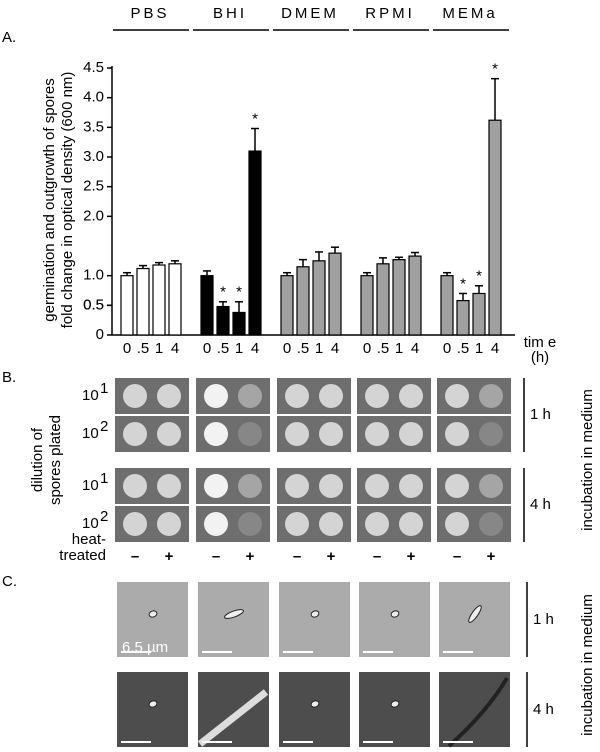 This screenshot has height=752, width=600. Describe the element at coordinates (149, 13) in the screenshot. I see `legend-label: PBS` at that location.